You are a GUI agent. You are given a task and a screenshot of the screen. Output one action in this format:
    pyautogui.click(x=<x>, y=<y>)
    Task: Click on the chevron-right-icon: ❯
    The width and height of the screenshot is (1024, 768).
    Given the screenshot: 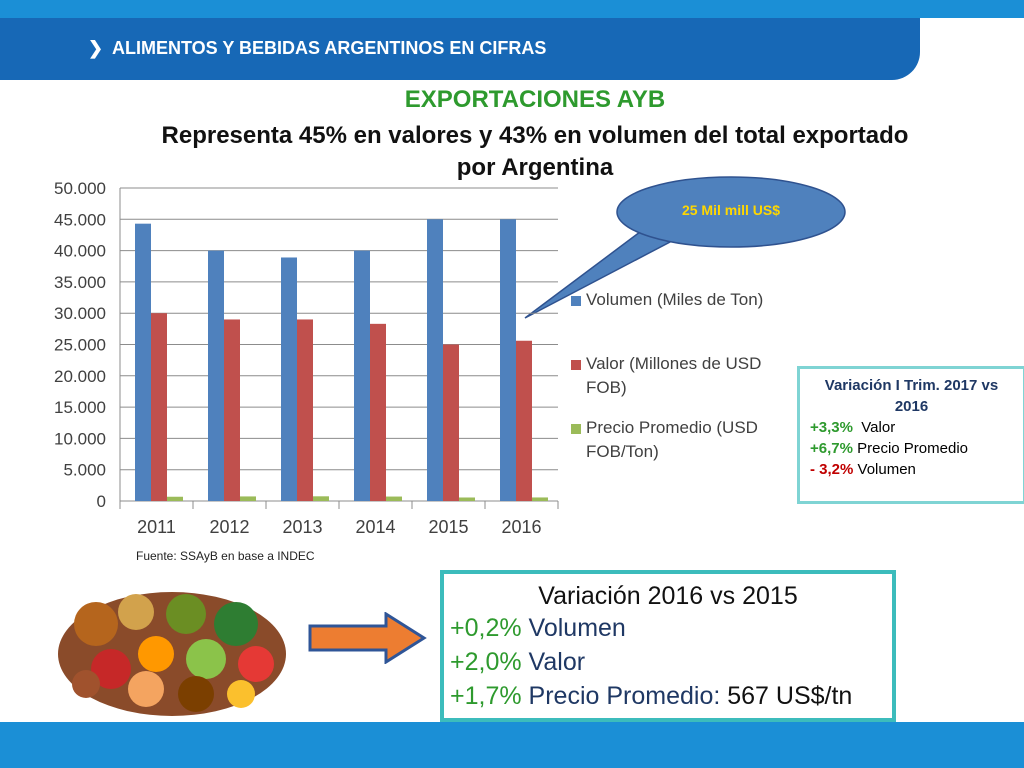 What is the action you would take?
    pyautogui.click(x=96, y=48)
    